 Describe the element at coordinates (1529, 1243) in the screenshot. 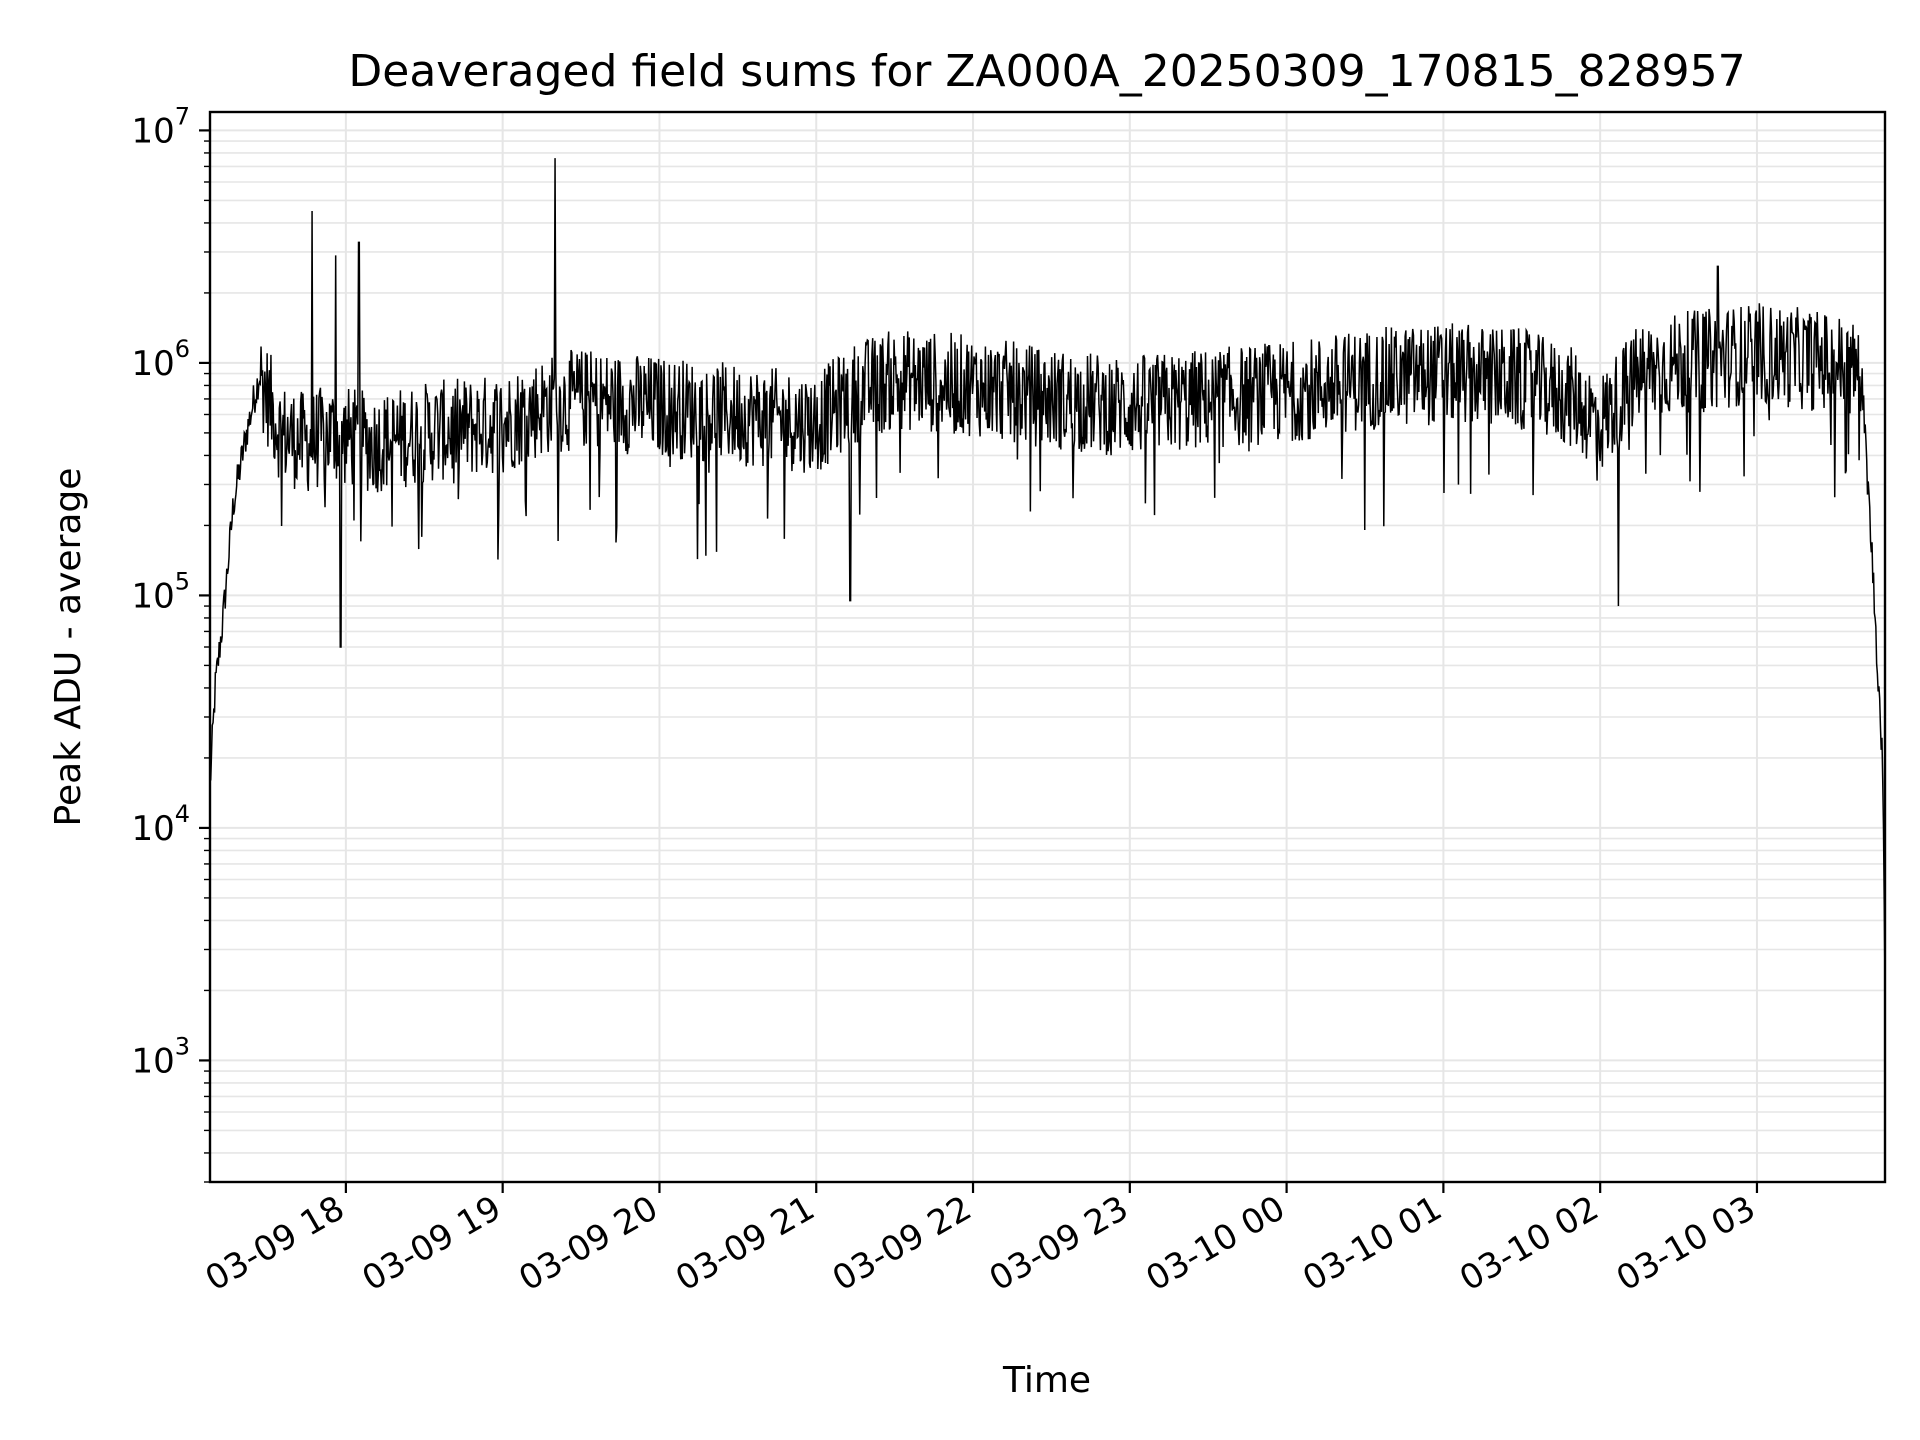

I see `x-tick-label: 03-10 02` at that location.